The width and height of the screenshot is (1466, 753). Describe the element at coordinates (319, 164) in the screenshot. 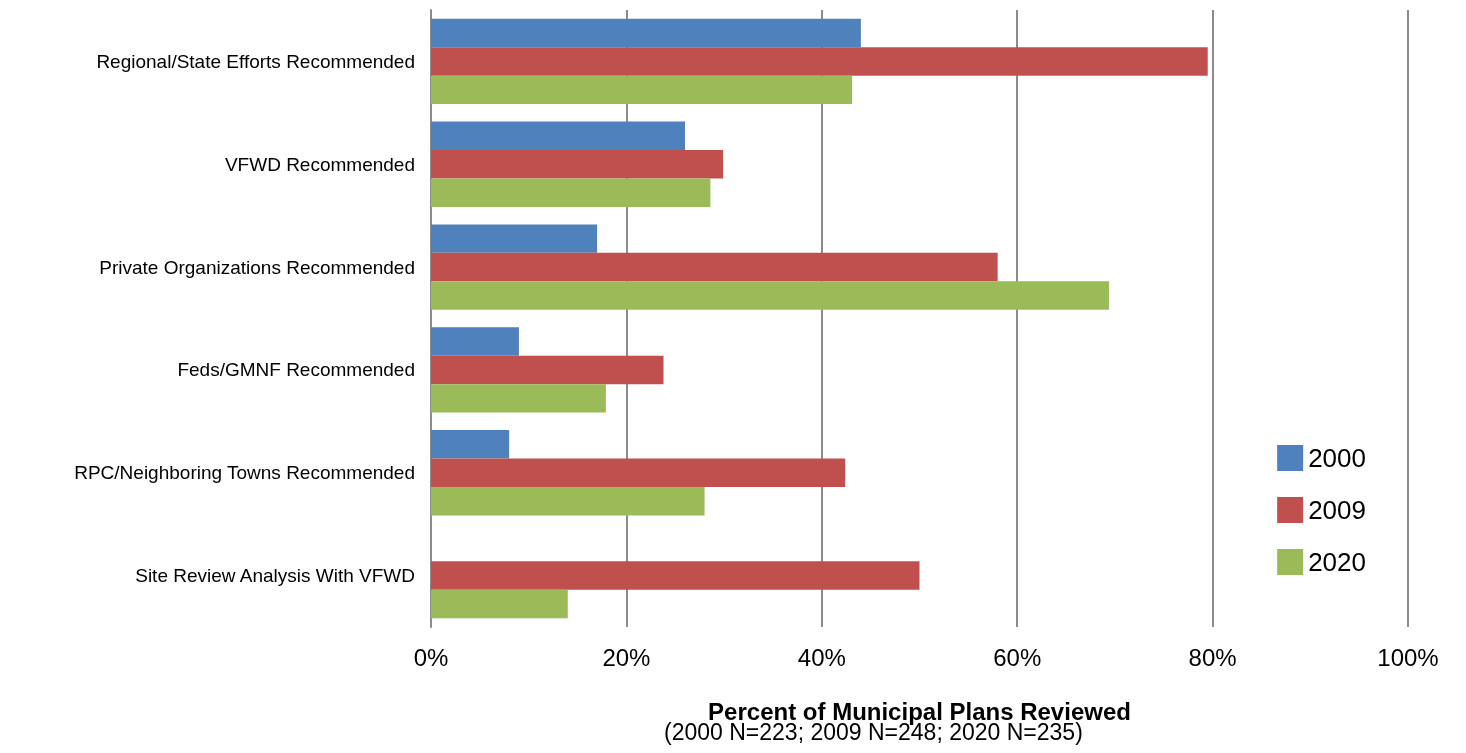

I see `y-tick-label: VFWD Recommended` at that location.